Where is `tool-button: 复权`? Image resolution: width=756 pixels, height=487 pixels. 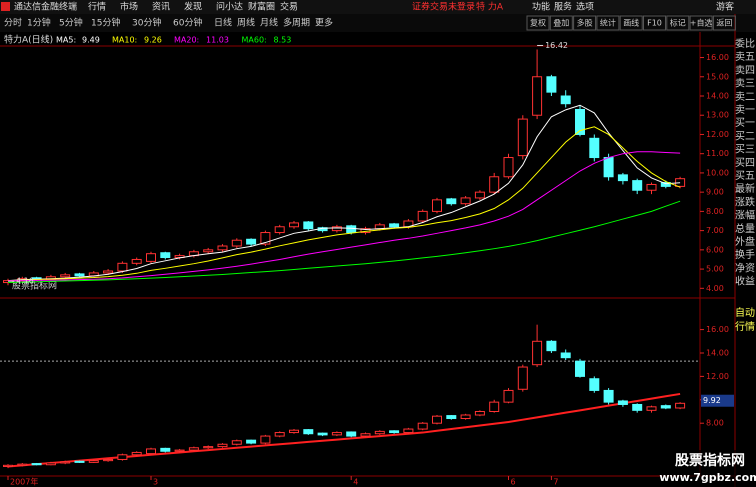 tool-button: 复权 is located at coordinates (538, 23).